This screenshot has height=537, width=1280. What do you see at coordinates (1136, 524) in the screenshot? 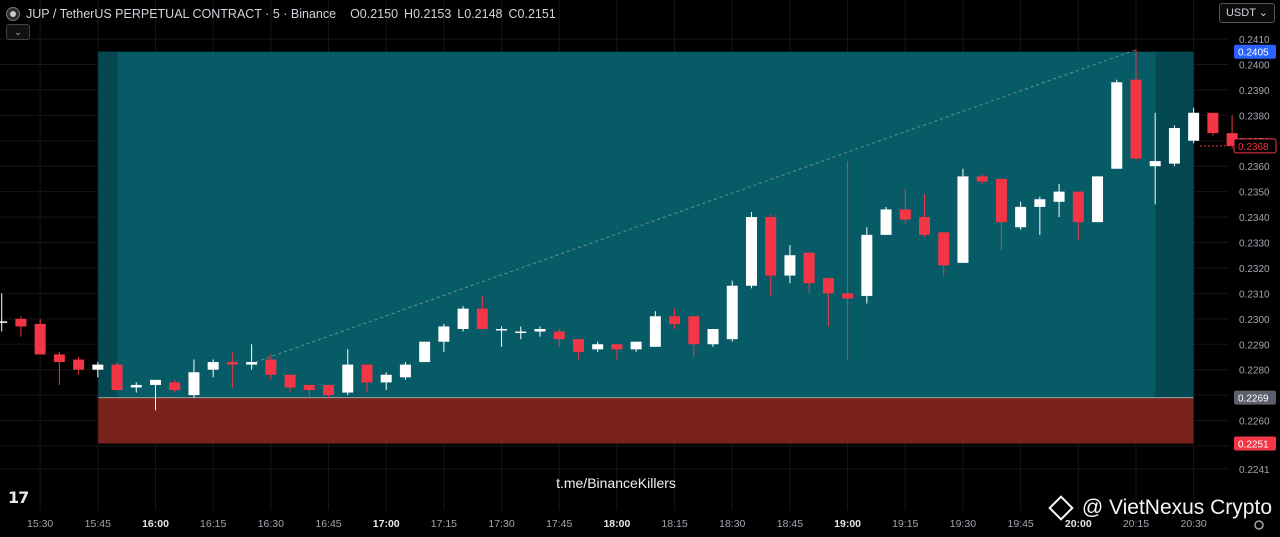
I see `x-tick-label: 20:15` at bounding box center [1136, 524].